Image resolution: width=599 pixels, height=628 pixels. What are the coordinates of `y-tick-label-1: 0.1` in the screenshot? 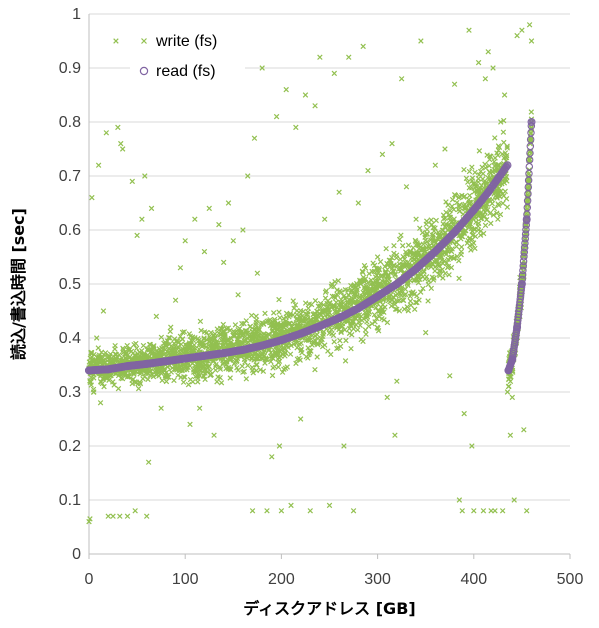 It's located at (70, 500).